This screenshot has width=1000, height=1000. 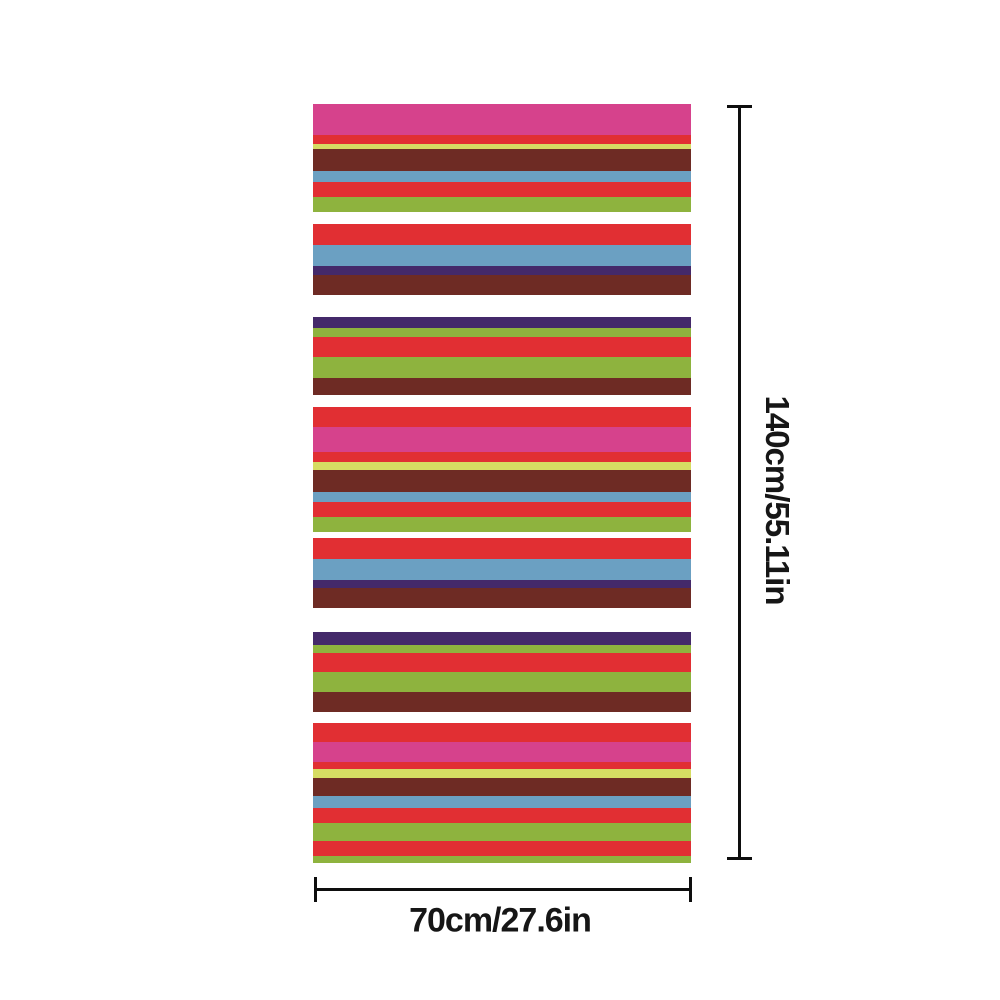 What do you see at coordinates (690, 889) in the screenshot?
I see `width-dimension-tick-right` at bounding box center [690, 889].